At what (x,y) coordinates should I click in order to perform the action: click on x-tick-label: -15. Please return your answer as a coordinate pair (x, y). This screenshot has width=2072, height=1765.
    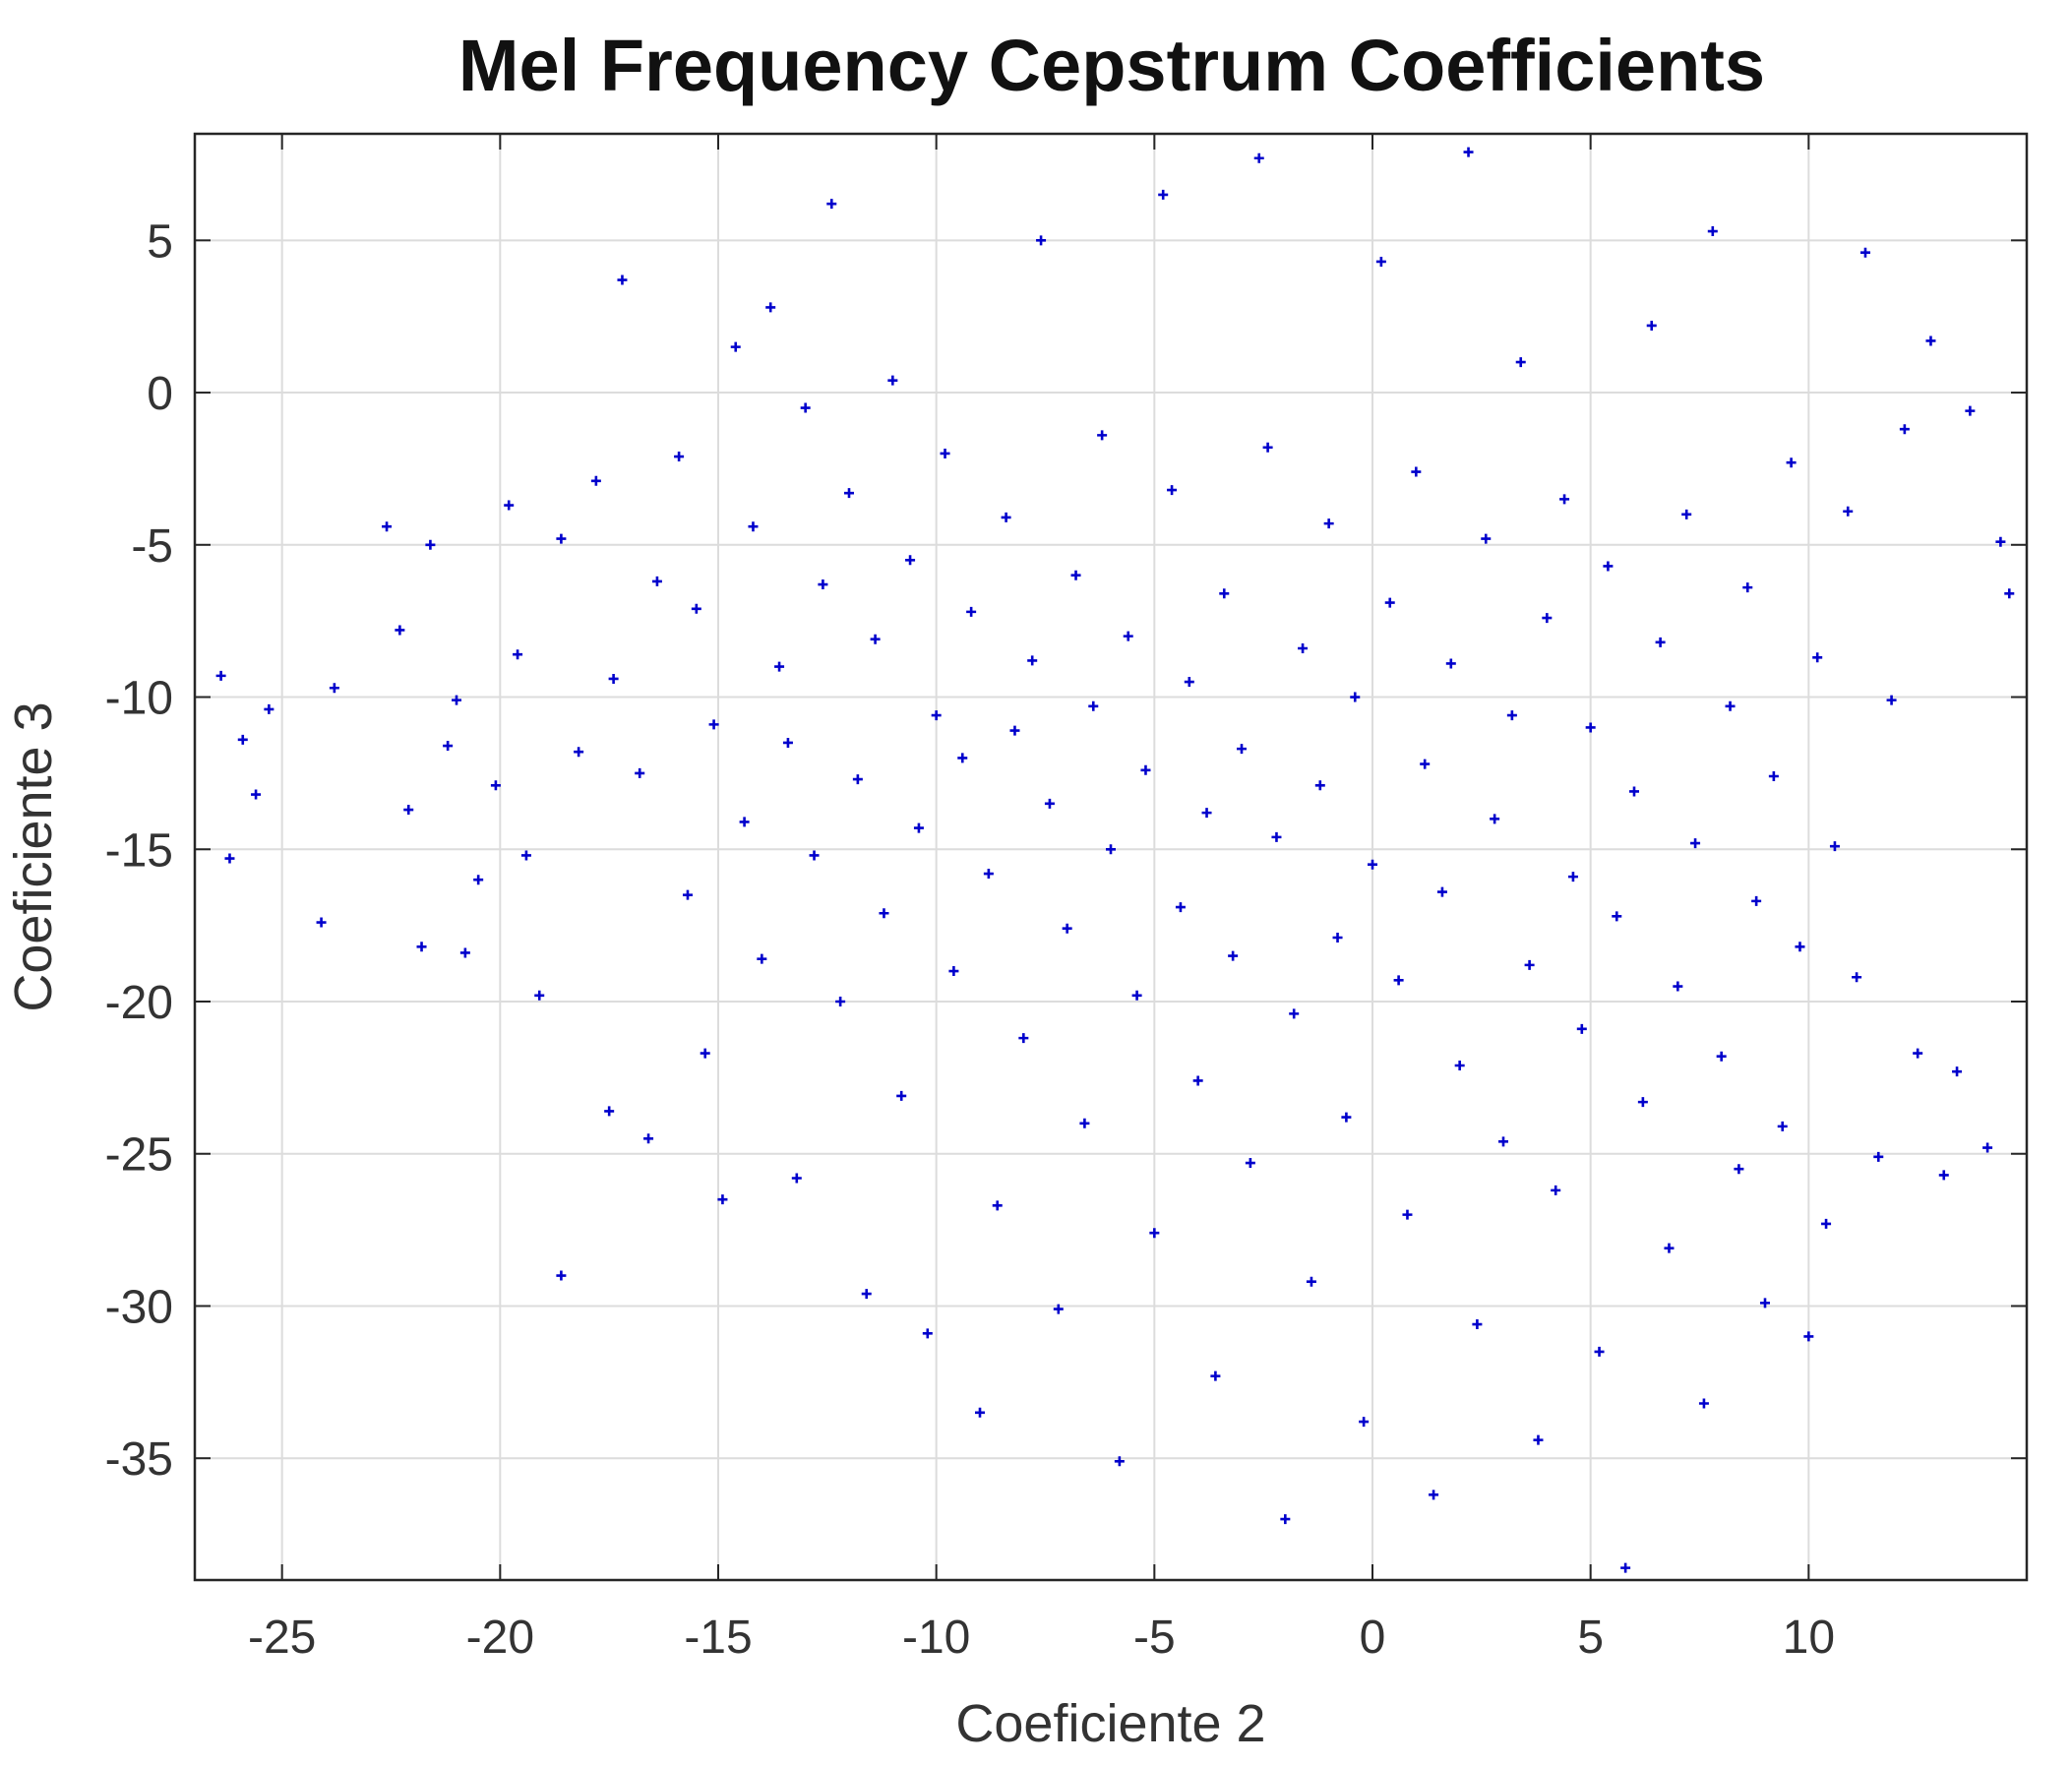
    Looking at the image, I should click on (718, 1638).